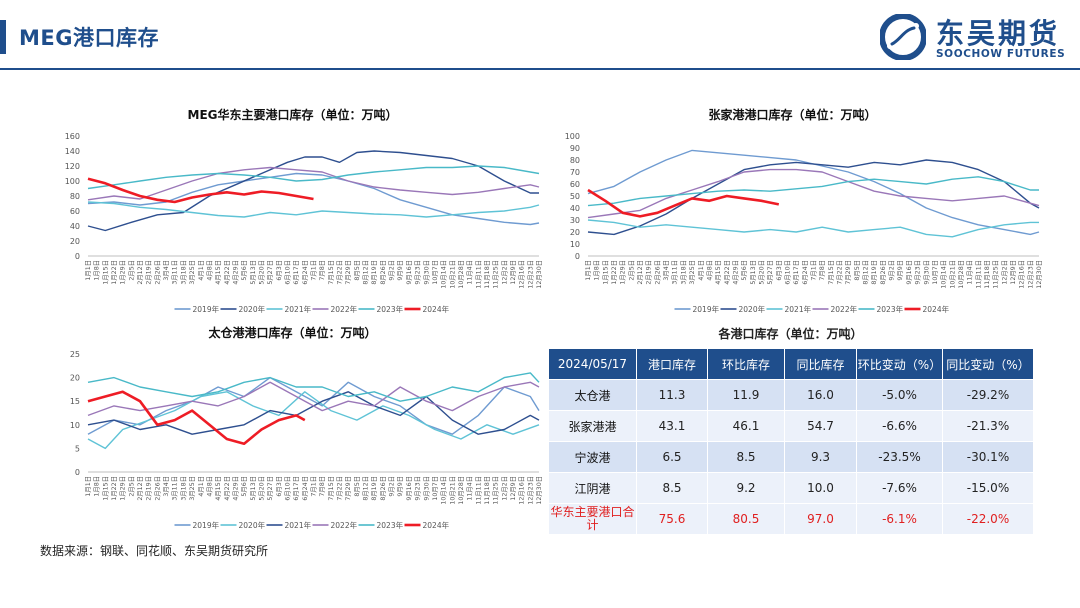 This screenshot has width=1080, height=608. Describe the element at coordinates (820, 426) in the screenshot. I see `table-cell: 54.7` at that location.